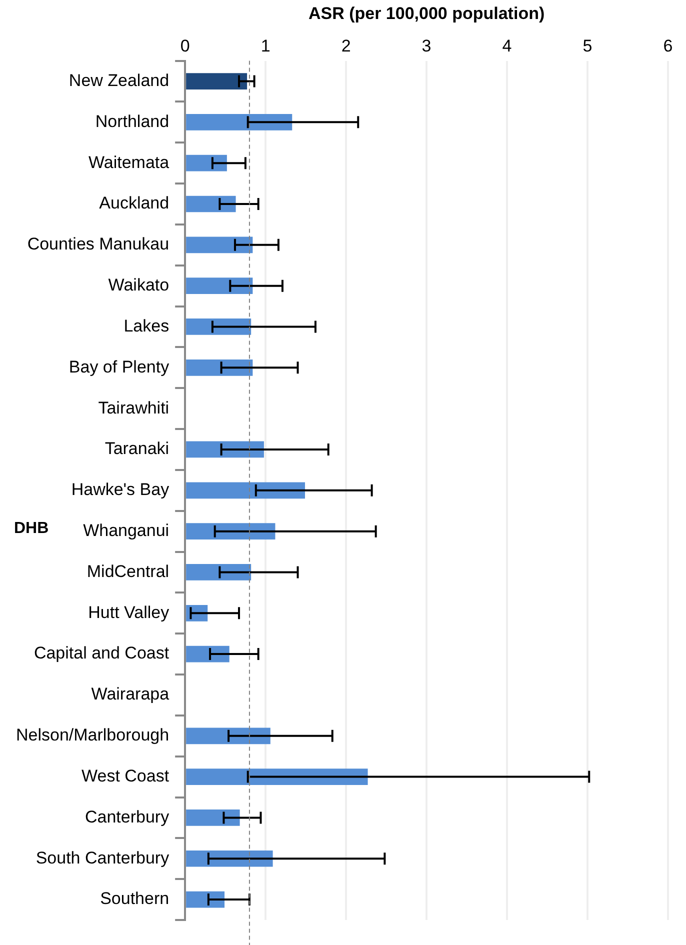  I want to click on y-tick-label: Waitemata, so click(129, 162).